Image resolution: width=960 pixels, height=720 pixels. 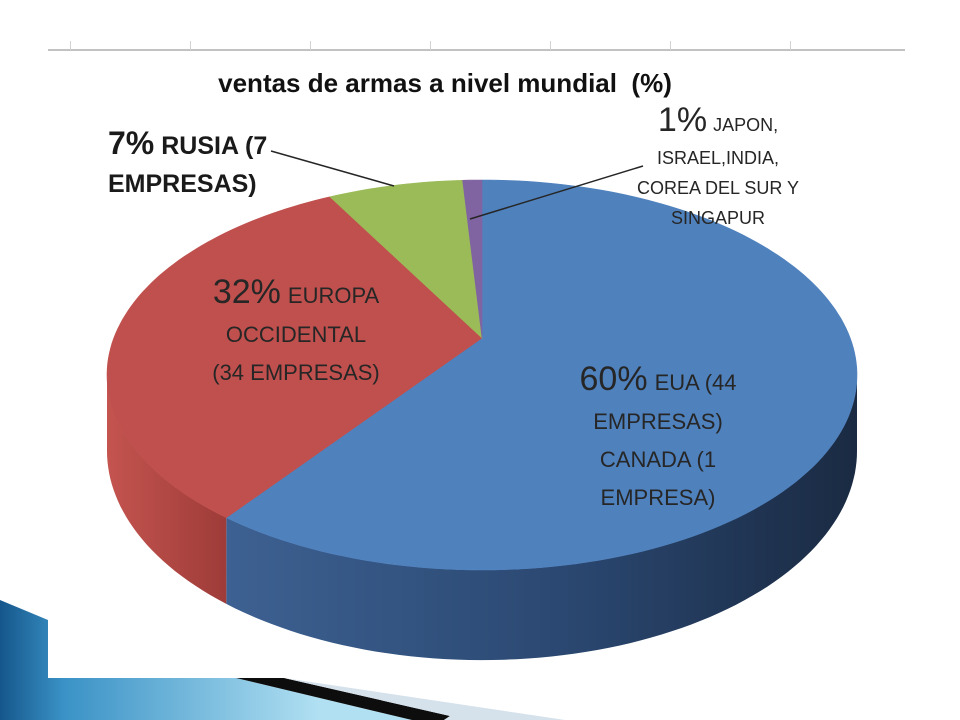 I want to click on data-label-line: 32% EUROPA, so click(x=296, y=292).